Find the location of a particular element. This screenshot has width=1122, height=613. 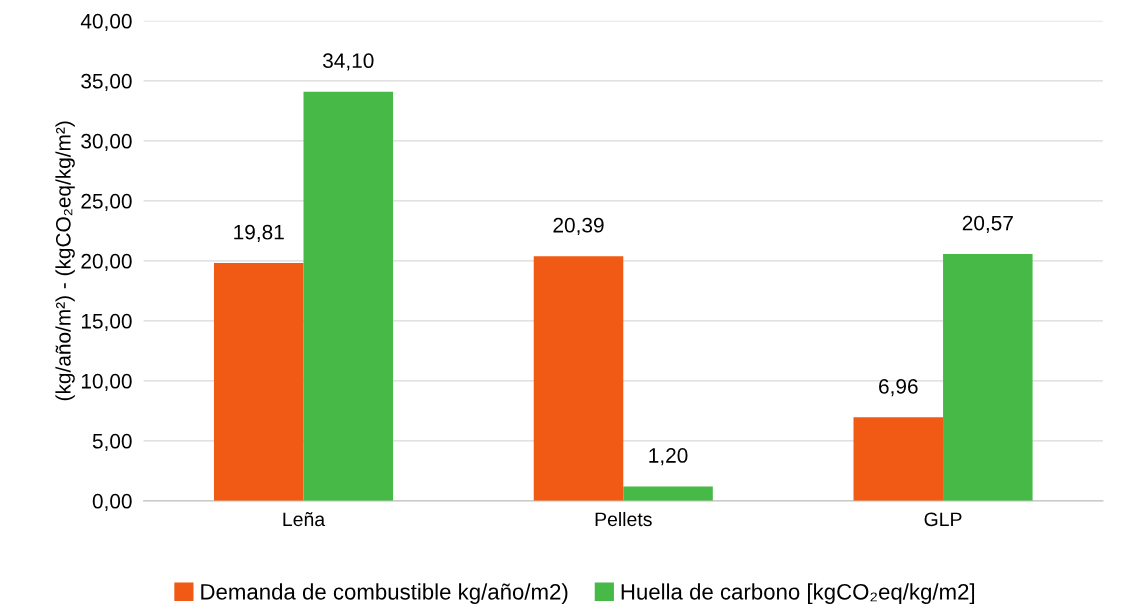

data-label: 34,10 is located at coordinates (348, 62).